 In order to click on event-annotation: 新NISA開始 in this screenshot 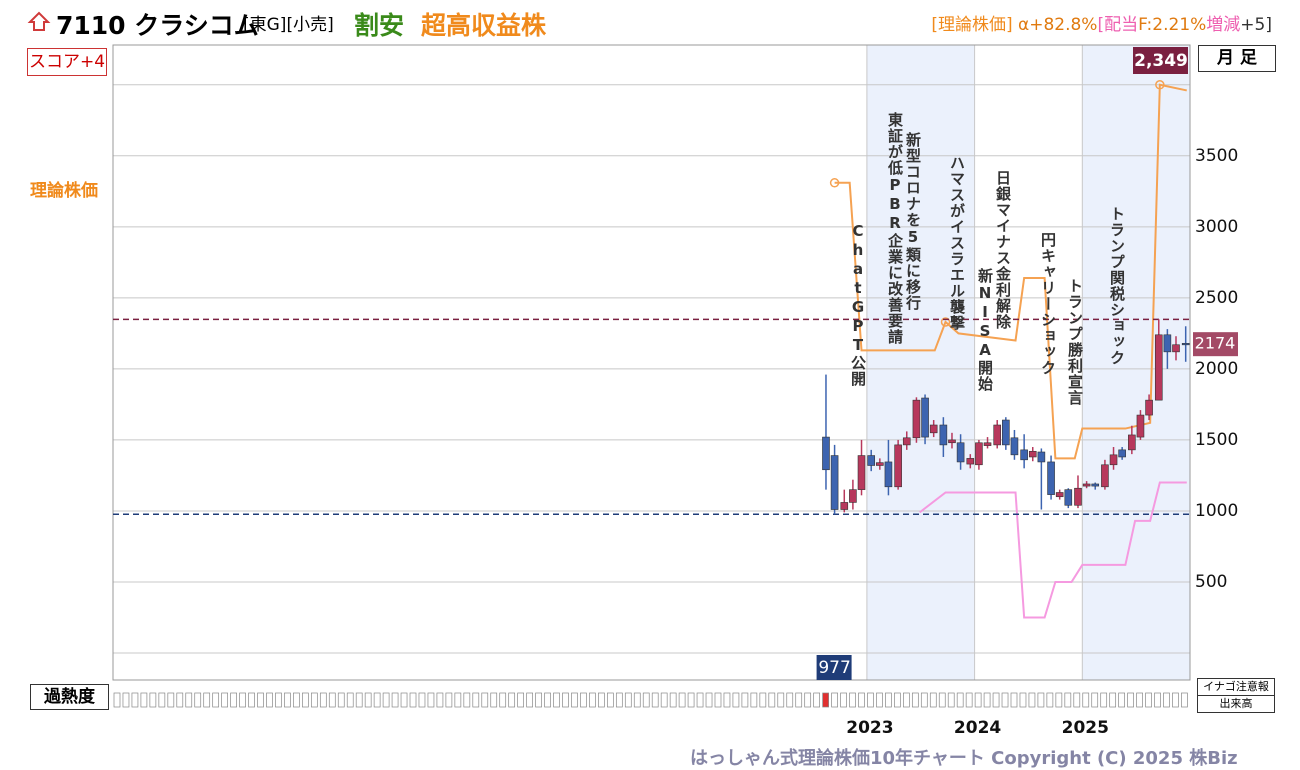, I will do `click(985, 330)`.